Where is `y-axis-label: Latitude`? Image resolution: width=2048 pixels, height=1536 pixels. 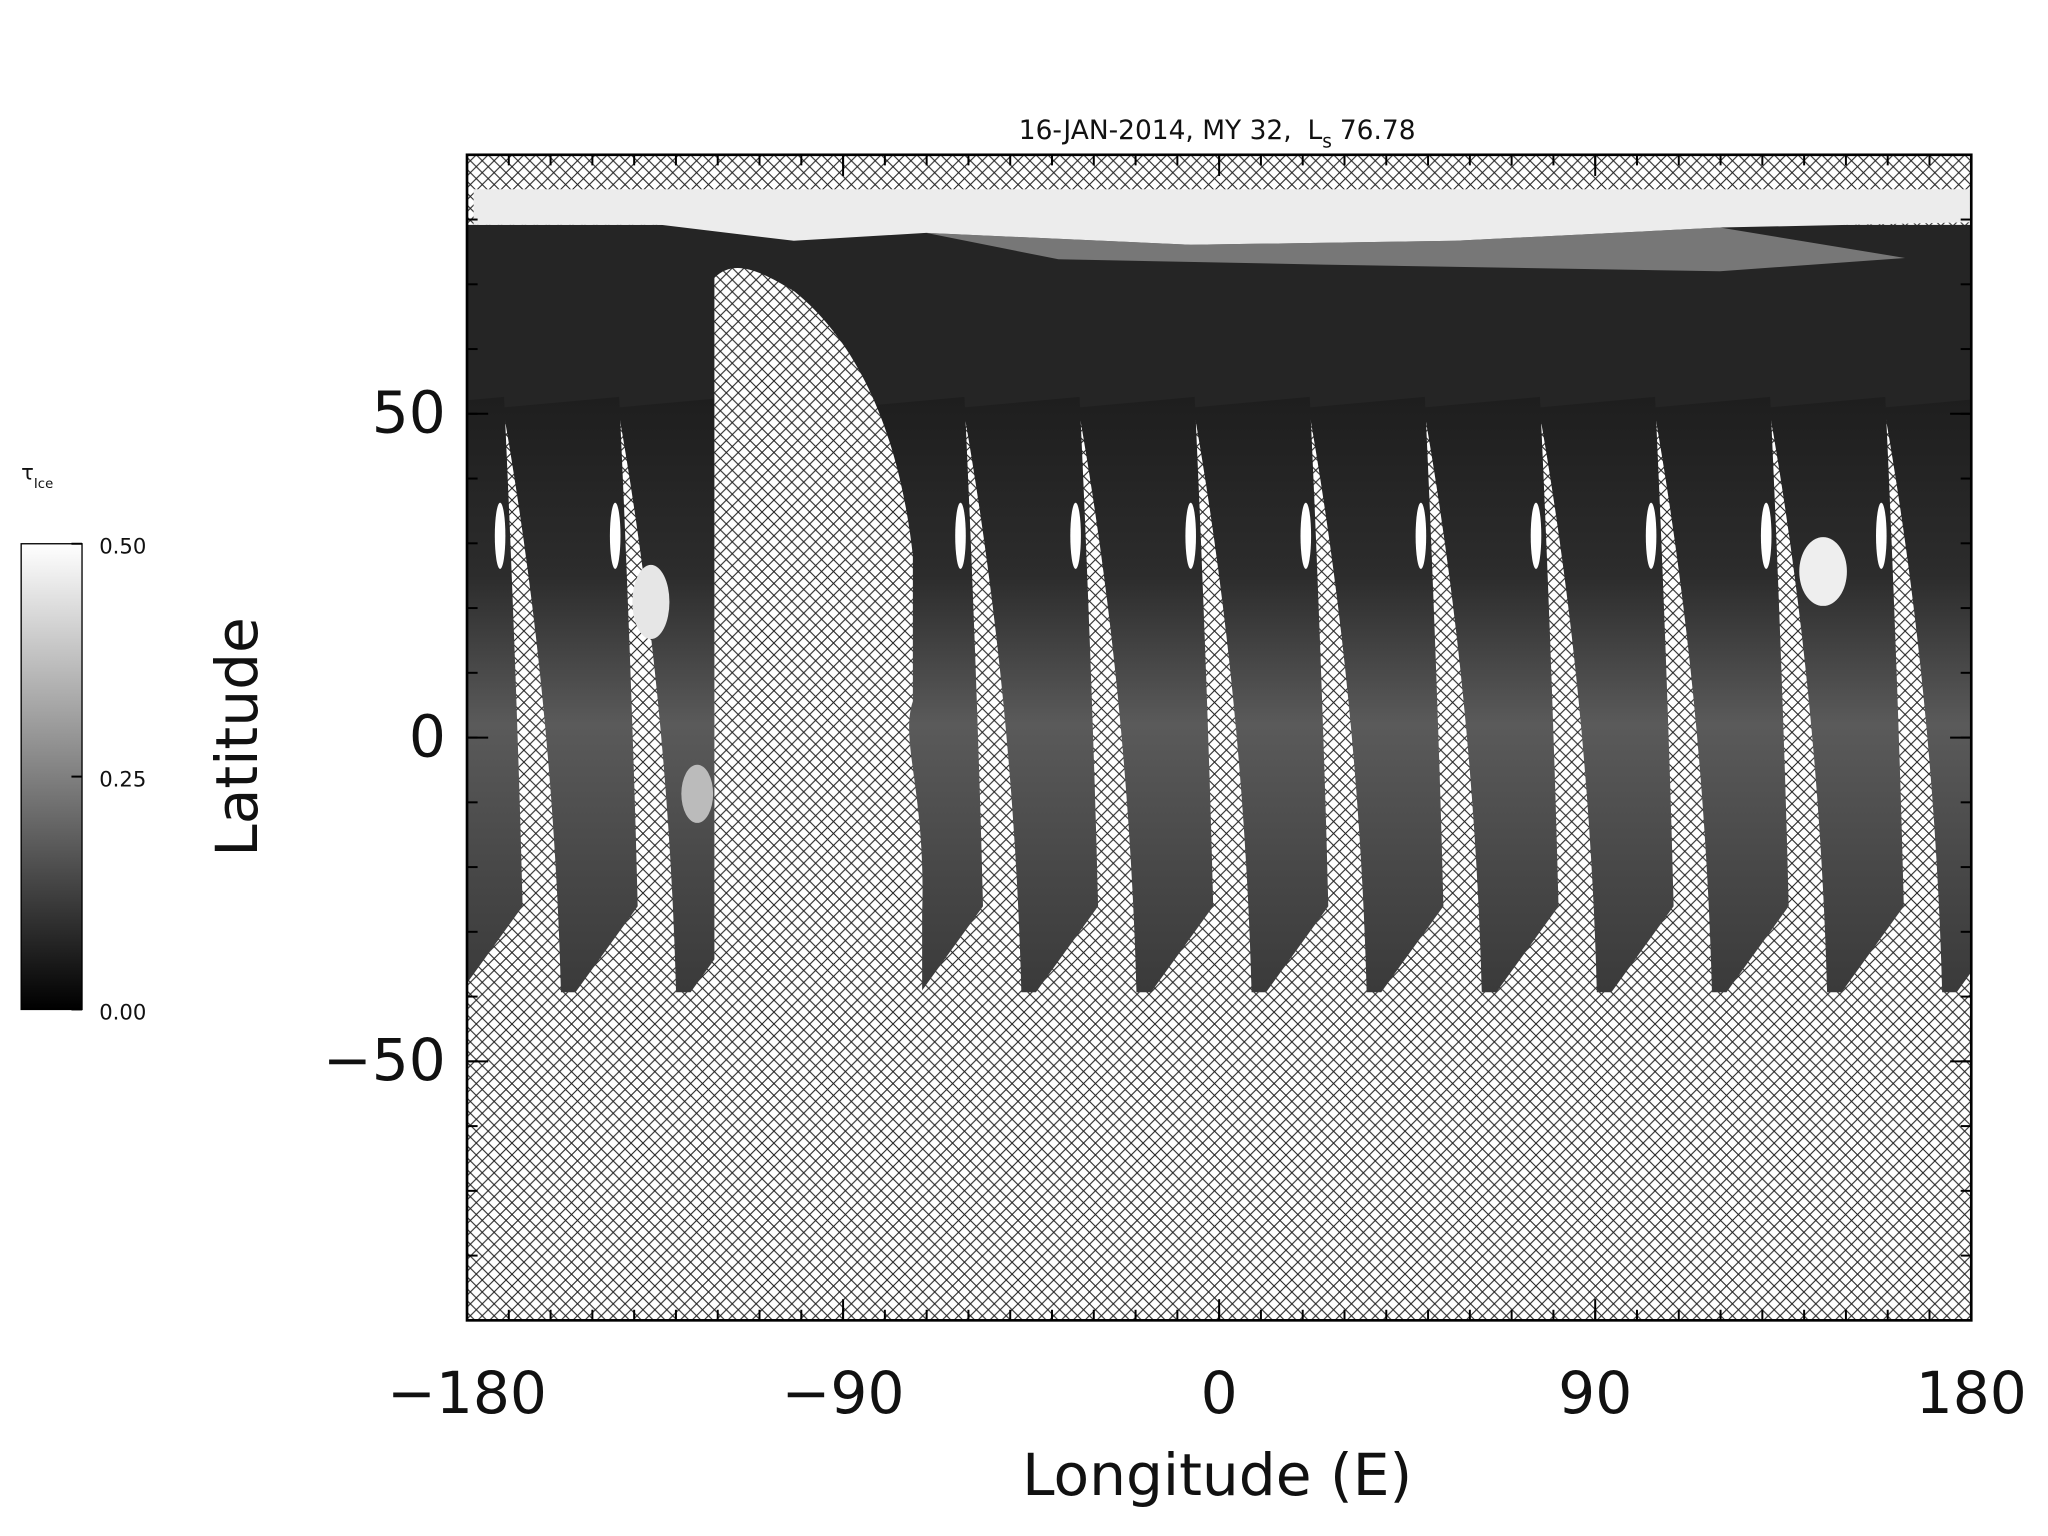
y-axis-label: Latitude is located at coordinates (237, 737).